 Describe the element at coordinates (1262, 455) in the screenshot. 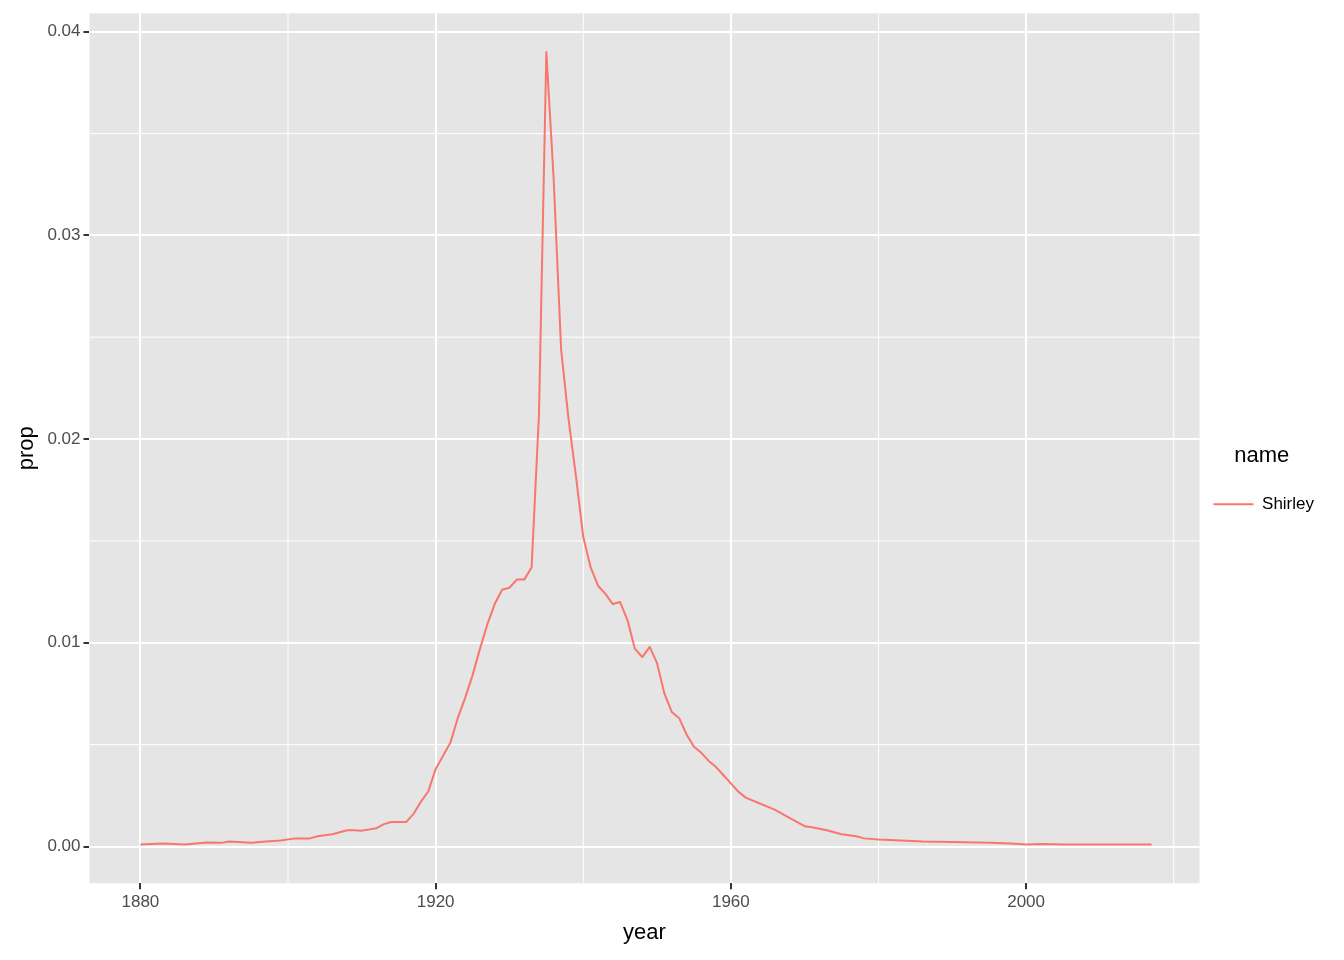

I see `legend-title: name` at that location.